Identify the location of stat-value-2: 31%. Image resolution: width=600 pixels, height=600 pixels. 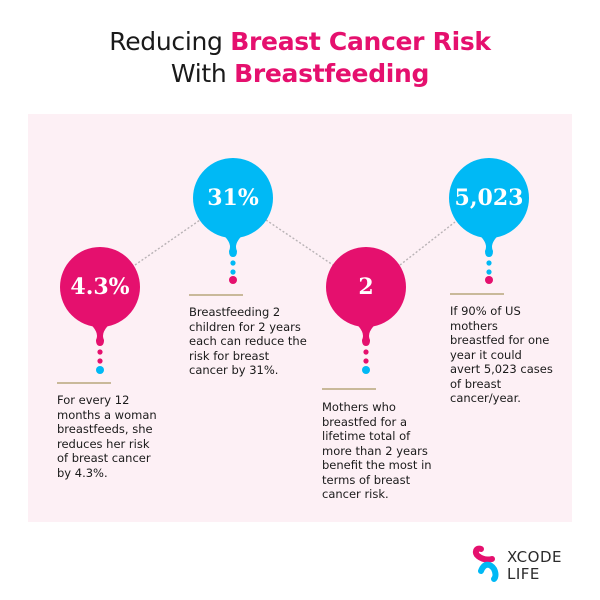
(233, 198).